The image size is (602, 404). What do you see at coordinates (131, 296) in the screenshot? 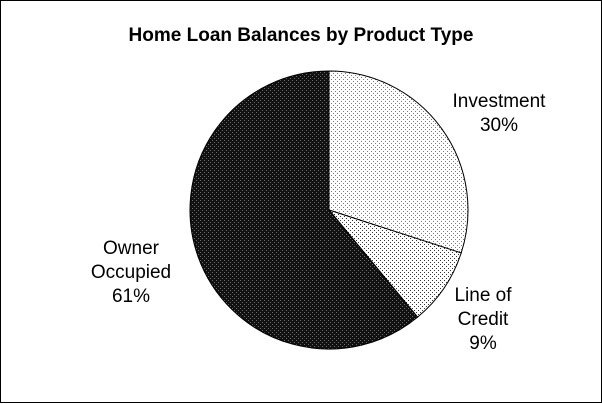
I see `data-label-line: 61%` at bounding box center [131, 296].